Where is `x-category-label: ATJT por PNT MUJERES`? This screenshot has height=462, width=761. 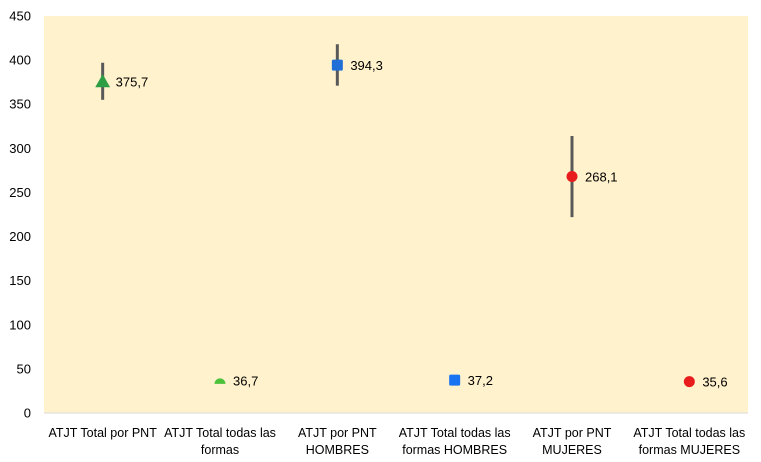
x-category-label: ATJT por PNT MUJERES is located at coordinates (572, 441).